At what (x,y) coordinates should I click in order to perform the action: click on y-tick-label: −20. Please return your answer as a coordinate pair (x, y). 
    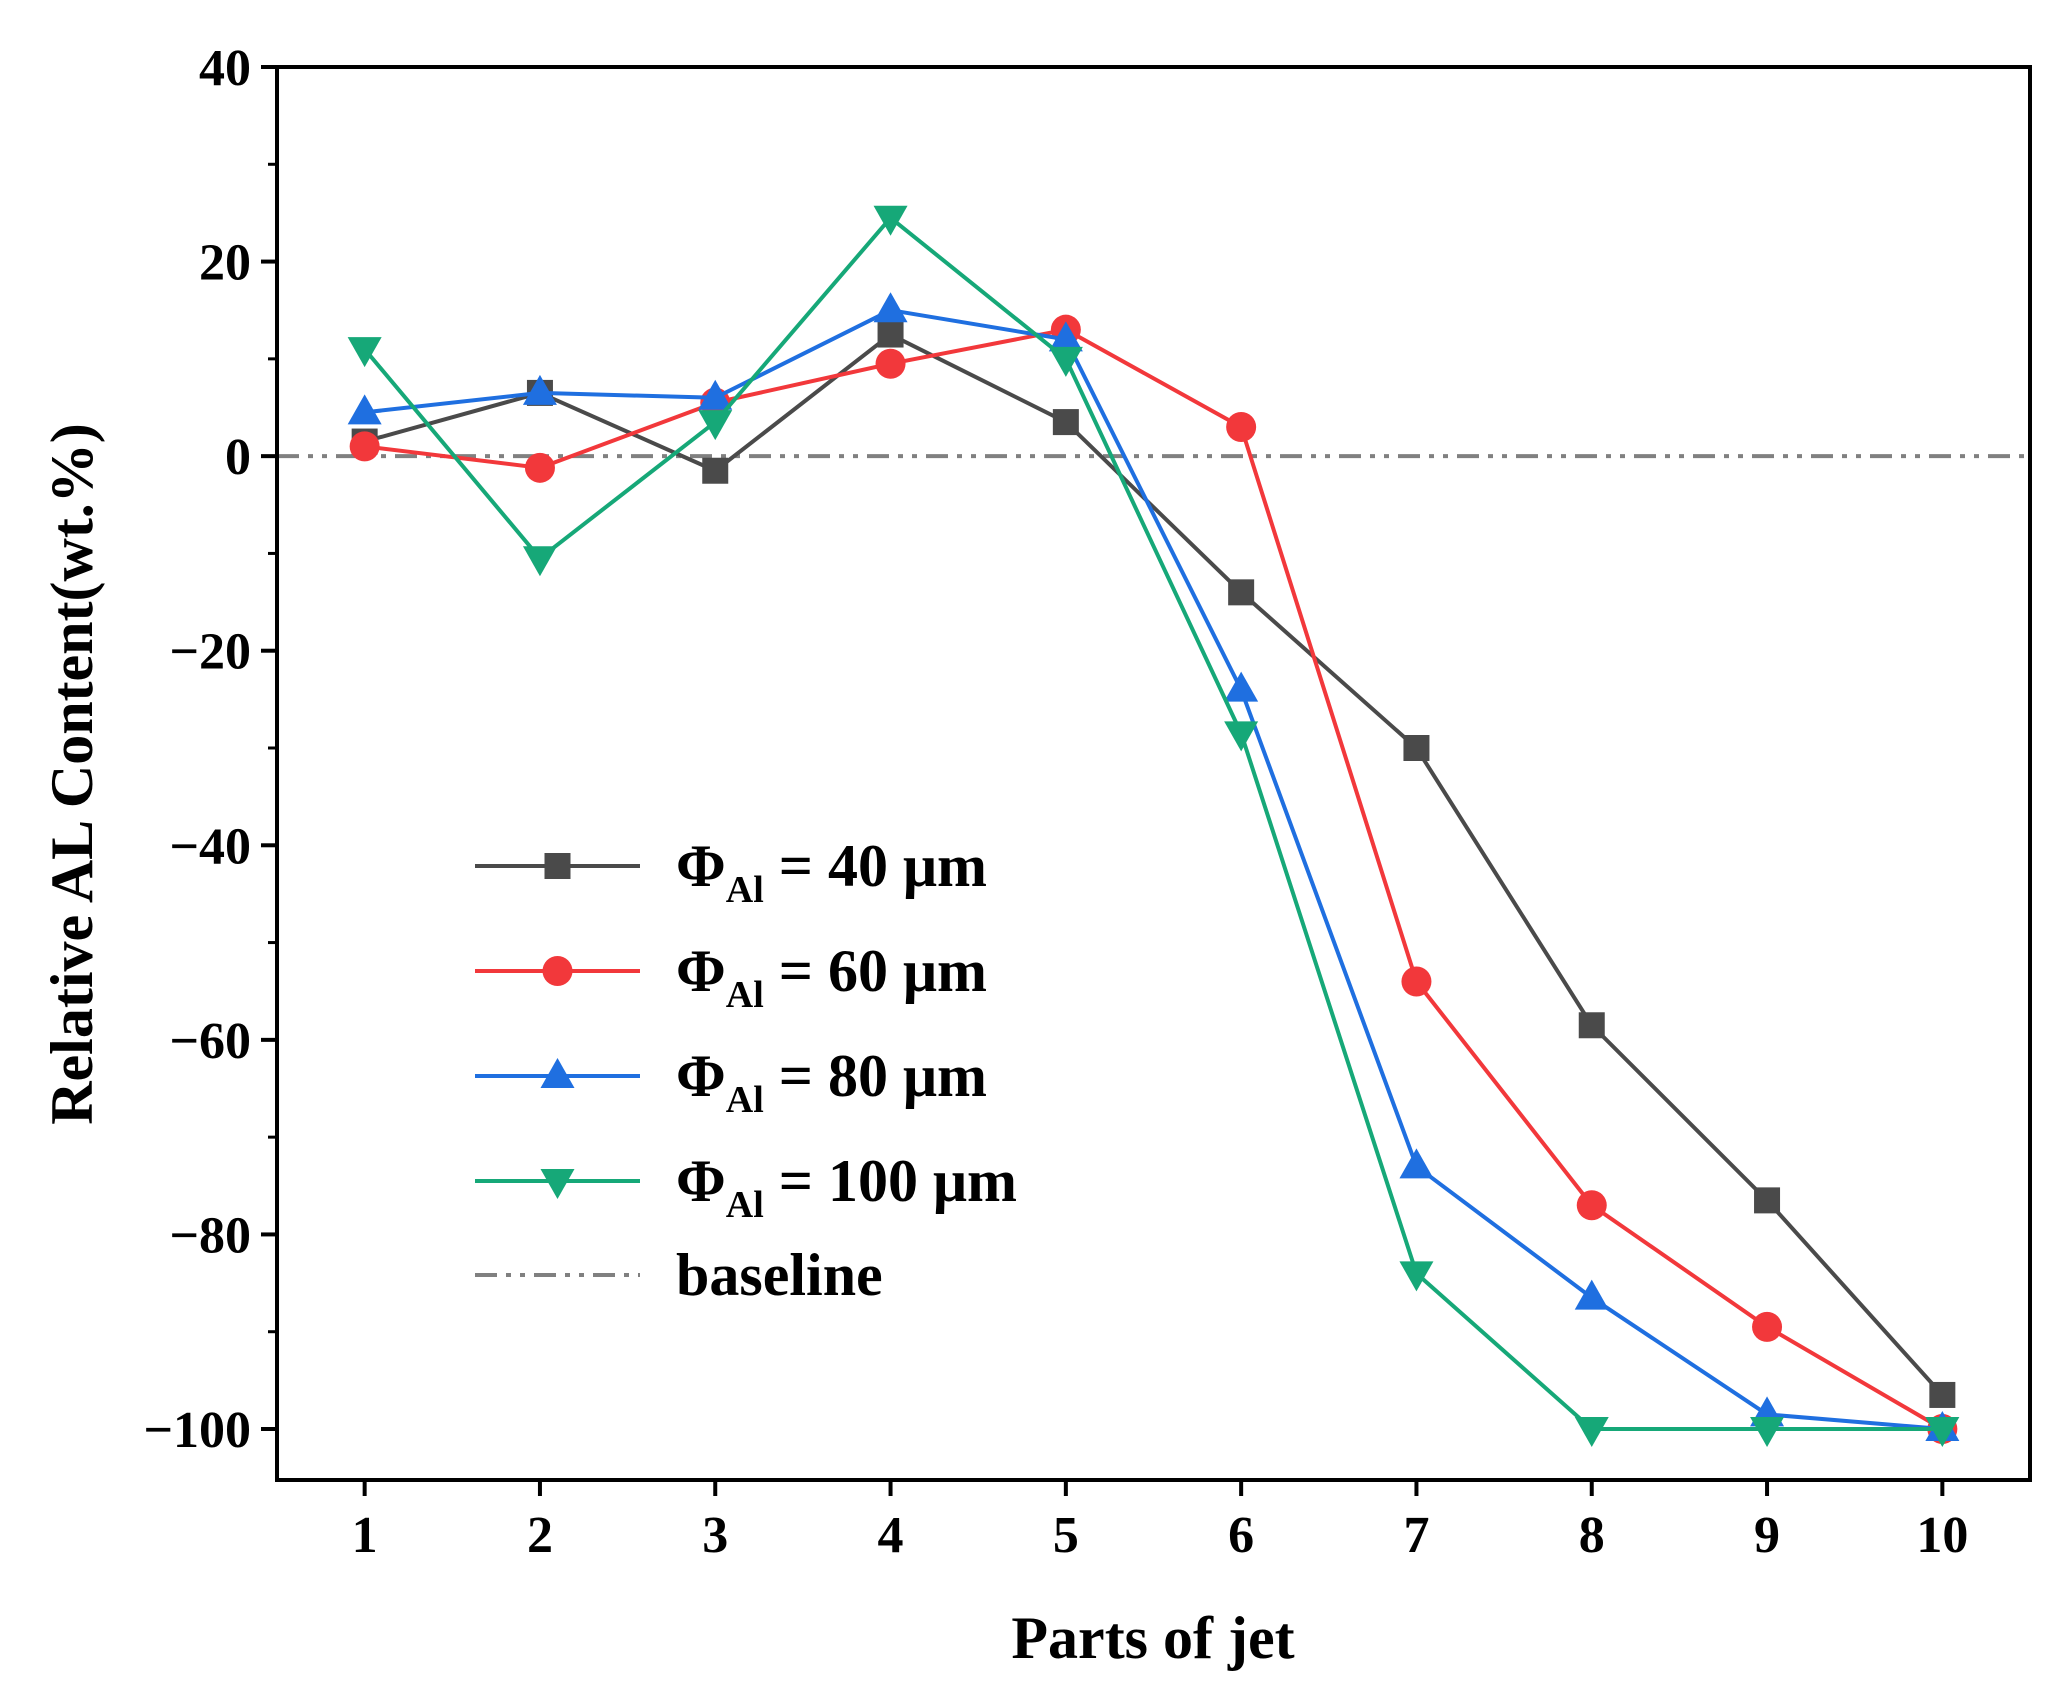
    Looking at the image, I should click on (210, 652).